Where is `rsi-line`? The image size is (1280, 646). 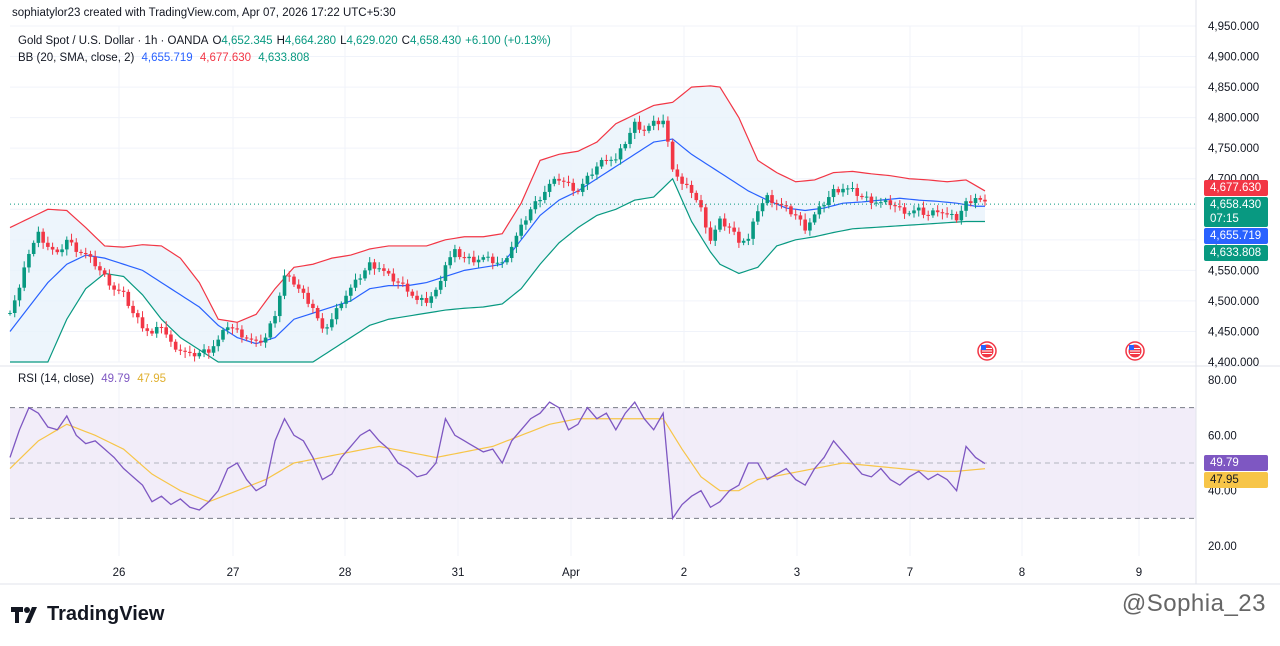 rsi-line is located at coordinates (497, 461).